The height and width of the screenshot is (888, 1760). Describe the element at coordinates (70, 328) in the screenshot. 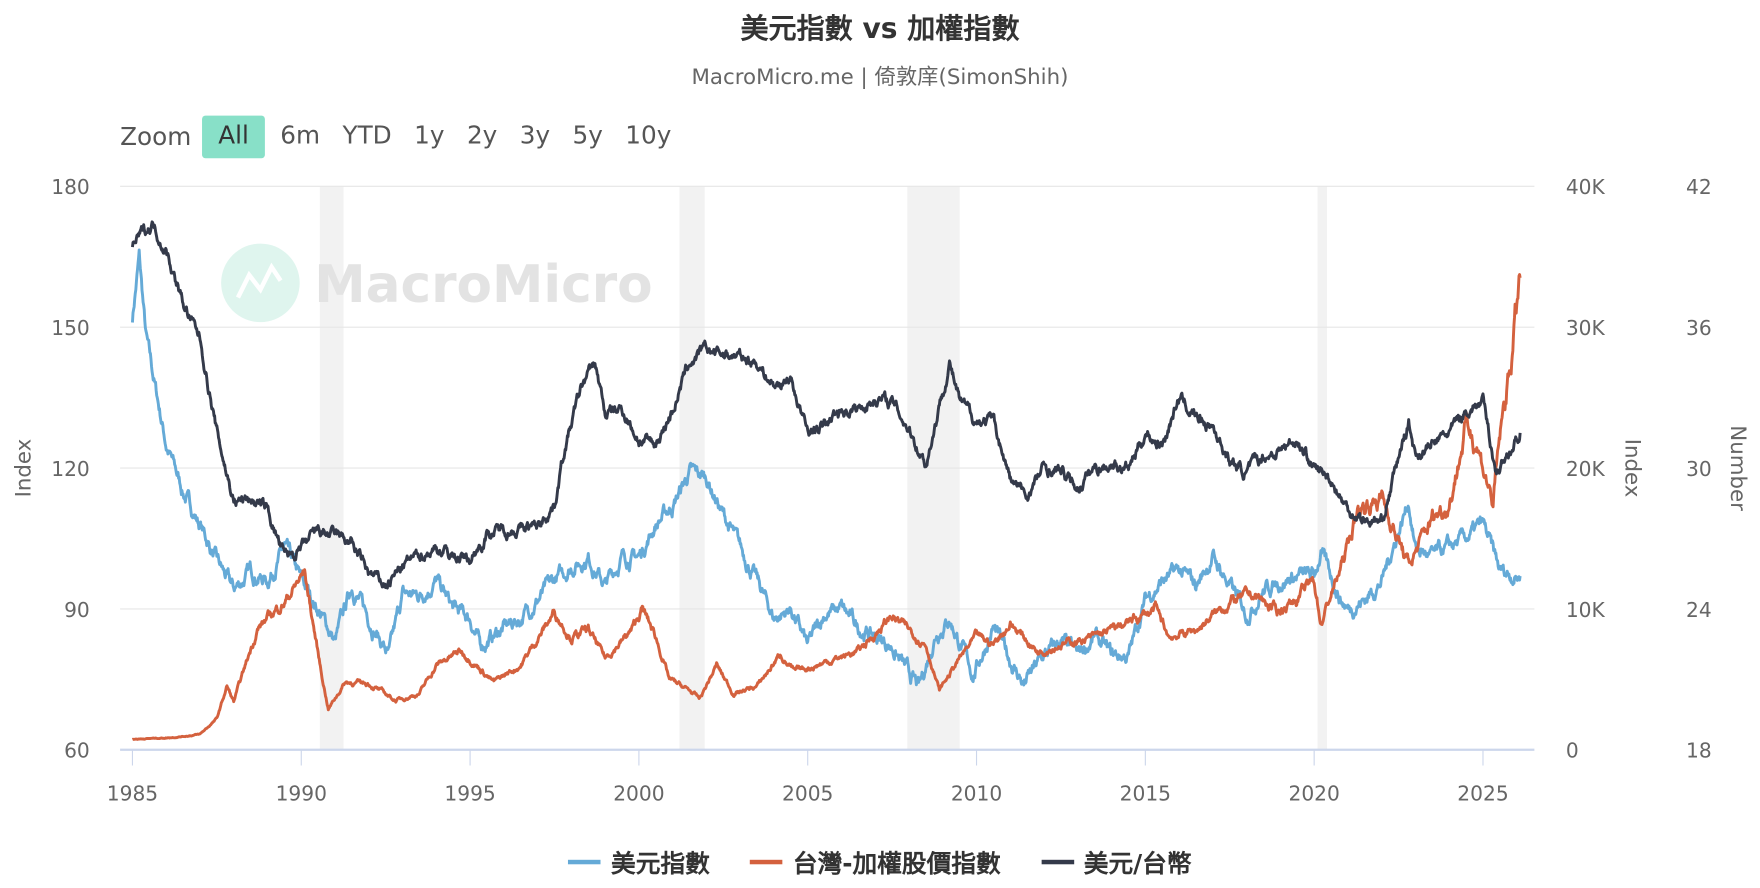

I see `left-tick-label: 150` at that location.